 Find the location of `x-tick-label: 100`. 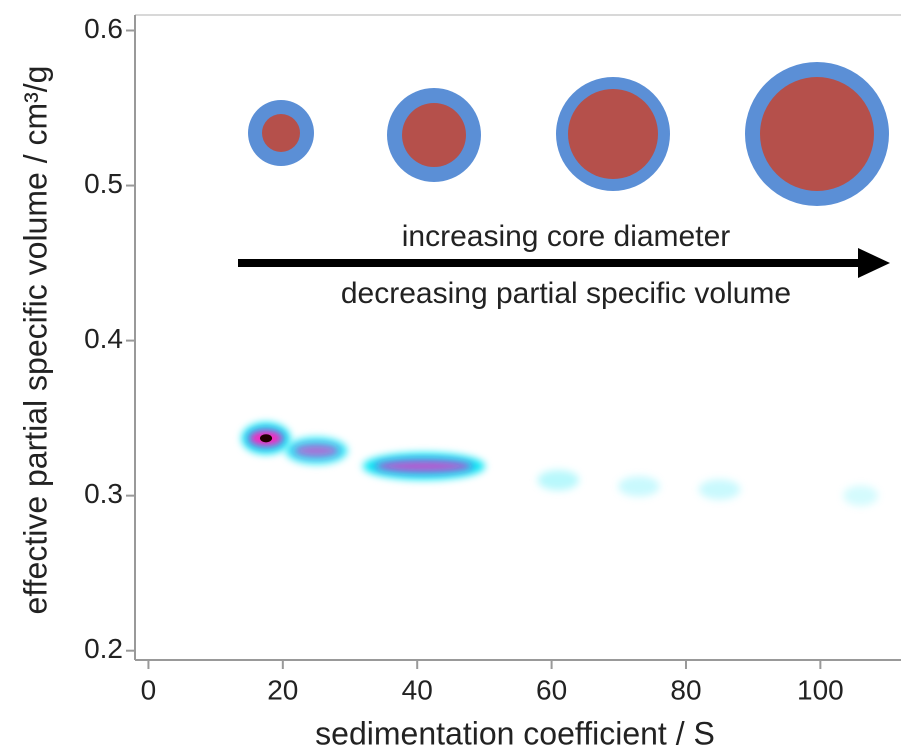

x-tick-label: 100 is located at coordinates (820, 689).